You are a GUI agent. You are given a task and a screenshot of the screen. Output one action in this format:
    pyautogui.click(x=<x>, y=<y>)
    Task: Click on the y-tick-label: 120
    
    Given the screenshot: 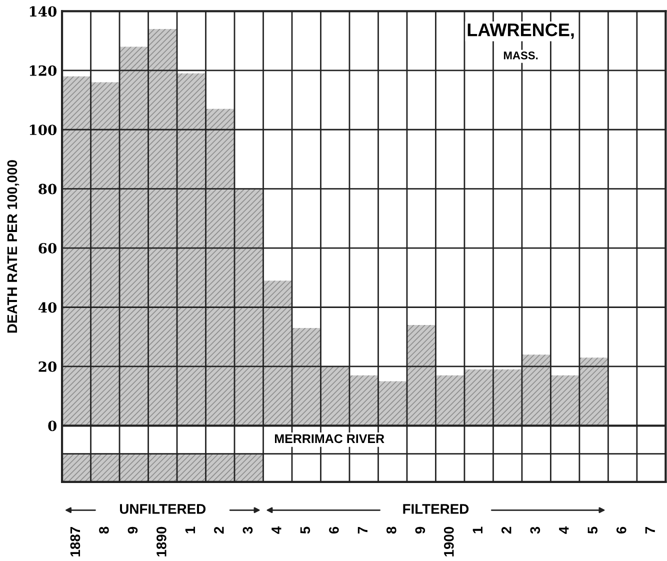 What is the action you would take?
    pyautogui.click(x=43, y=70)
    